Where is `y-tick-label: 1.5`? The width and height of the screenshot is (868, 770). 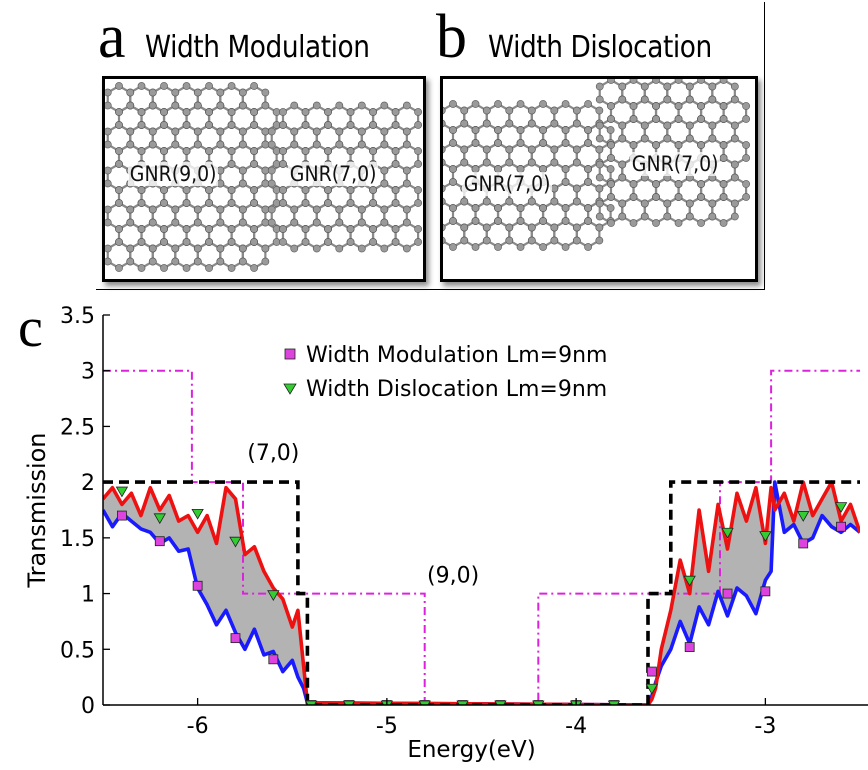
y-tick-label: 1.5 is located at coordinates (77, 539).